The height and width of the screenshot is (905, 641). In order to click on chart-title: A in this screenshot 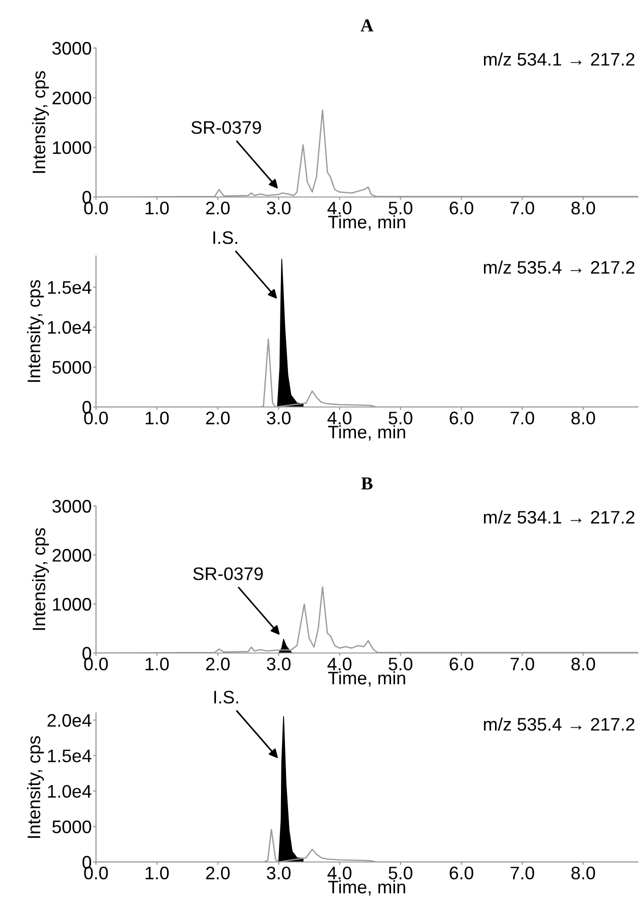, I will do `click(367, 25)`.